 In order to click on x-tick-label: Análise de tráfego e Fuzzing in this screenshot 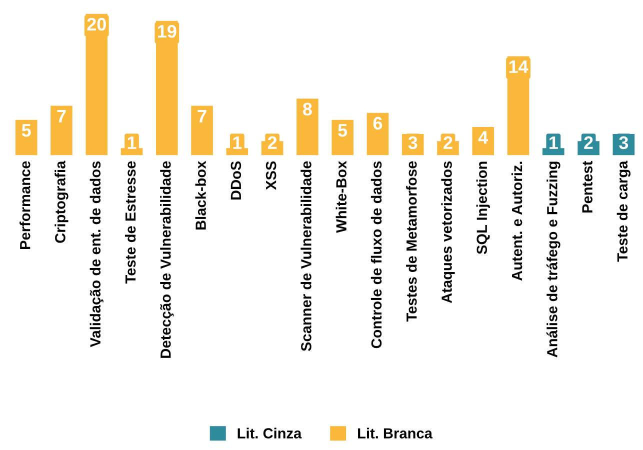, I will do `click(553, 260)`.